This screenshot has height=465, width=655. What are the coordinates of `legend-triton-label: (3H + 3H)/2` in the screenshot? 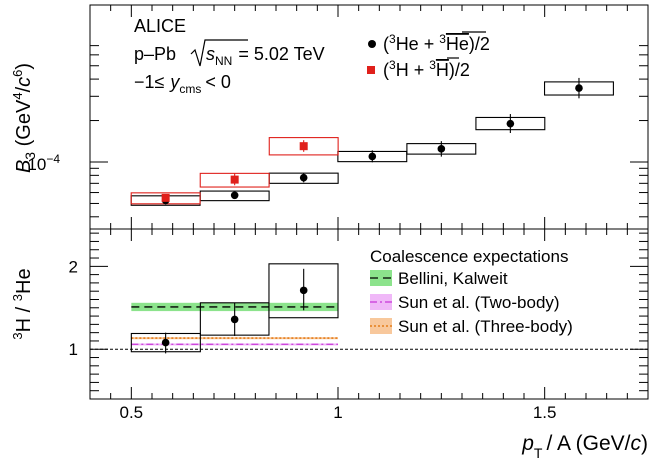 It's located at (426, 69).